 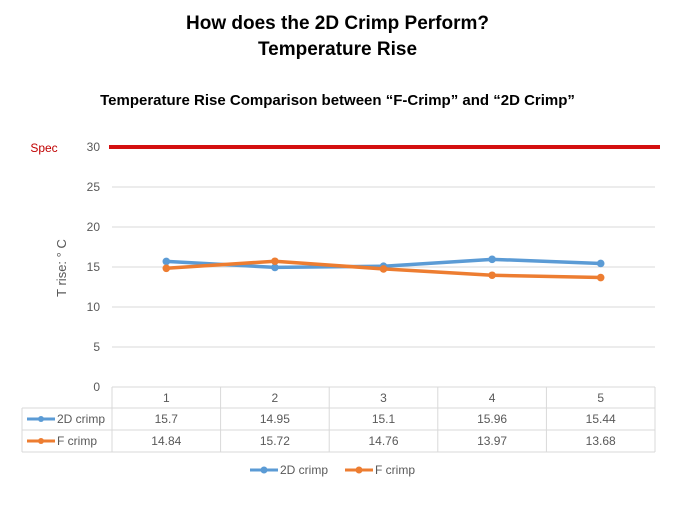 I want to click on table-value-cell: 14.95, so click(x=275, y=419).